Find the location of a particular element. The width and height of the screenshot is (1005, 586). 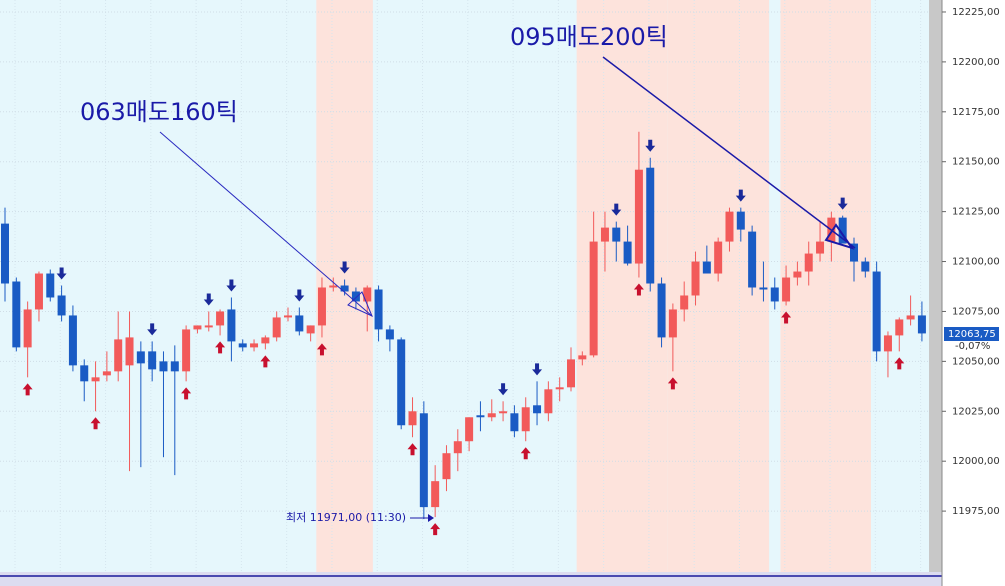

y-tick-label: 12100,00 is located at coordinates (976, 262).